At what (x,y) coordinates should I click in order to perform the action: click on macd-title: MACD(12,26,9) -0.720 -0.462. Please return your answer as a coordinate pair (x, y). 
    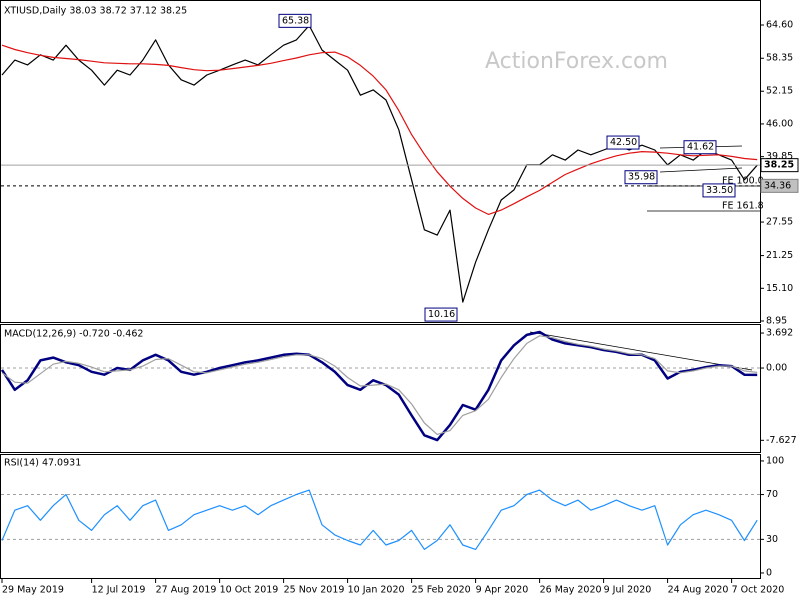
    Looking at the image, I should click on (73, 334).